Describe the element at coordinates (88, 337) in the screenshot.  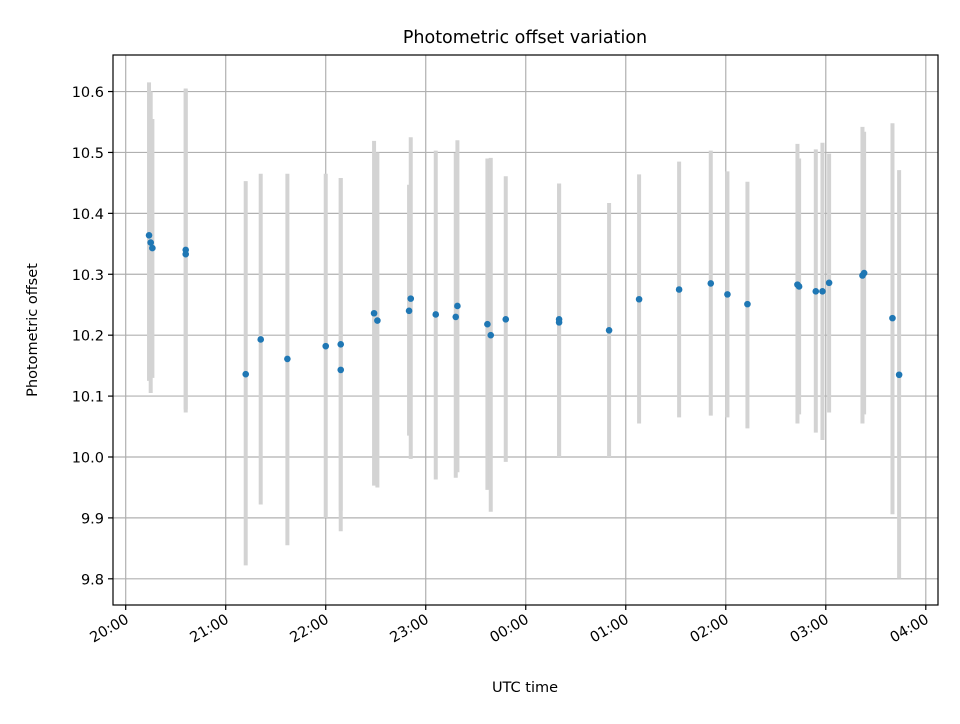
I see `y-tick-label: 10.2` at that location.